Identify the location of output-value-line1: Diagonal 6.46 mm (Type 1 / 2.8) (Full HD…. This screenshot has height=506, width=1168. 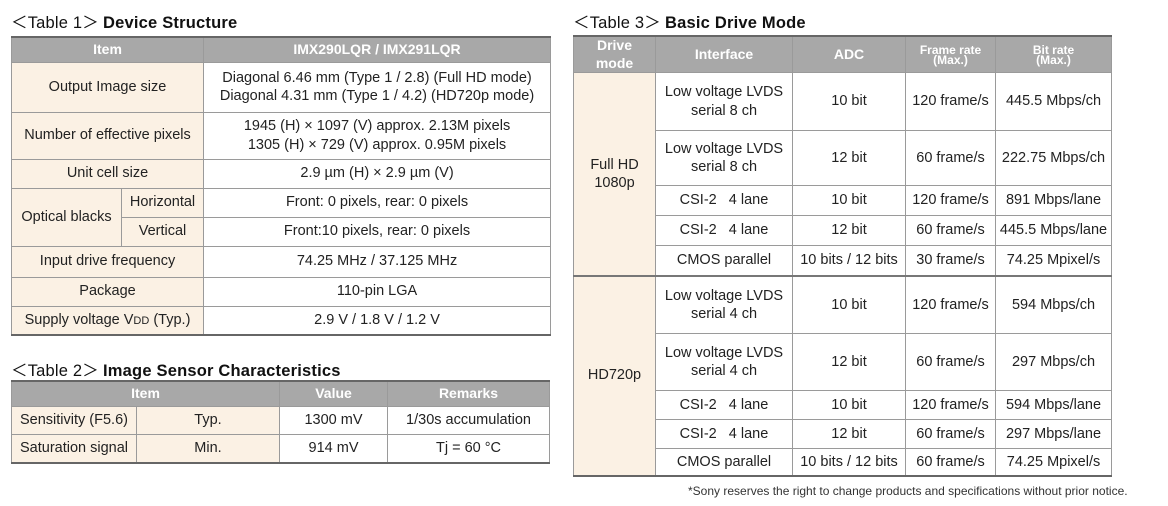
(377, 77).